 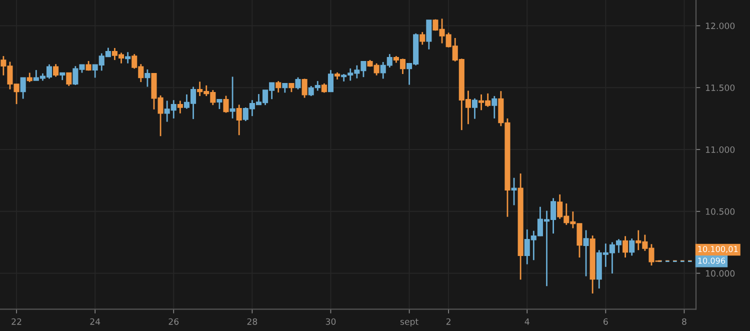 What do you see at coordinates (527, 321) in the screenshot?
I see `x-tick-label: 4` at bounding box center [527, 321].